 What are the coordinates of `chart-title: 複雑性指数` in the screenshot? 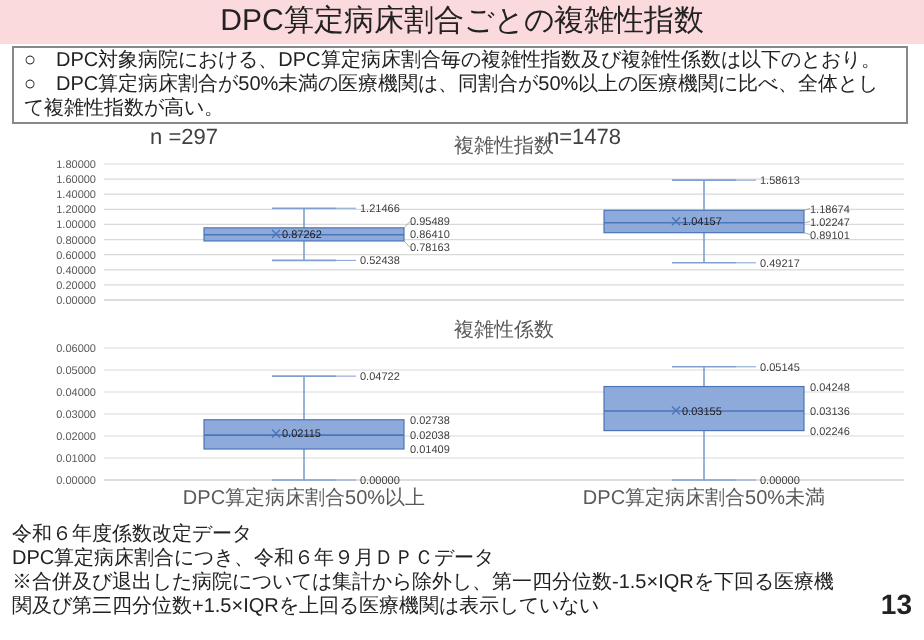 It's located at (504, 146).